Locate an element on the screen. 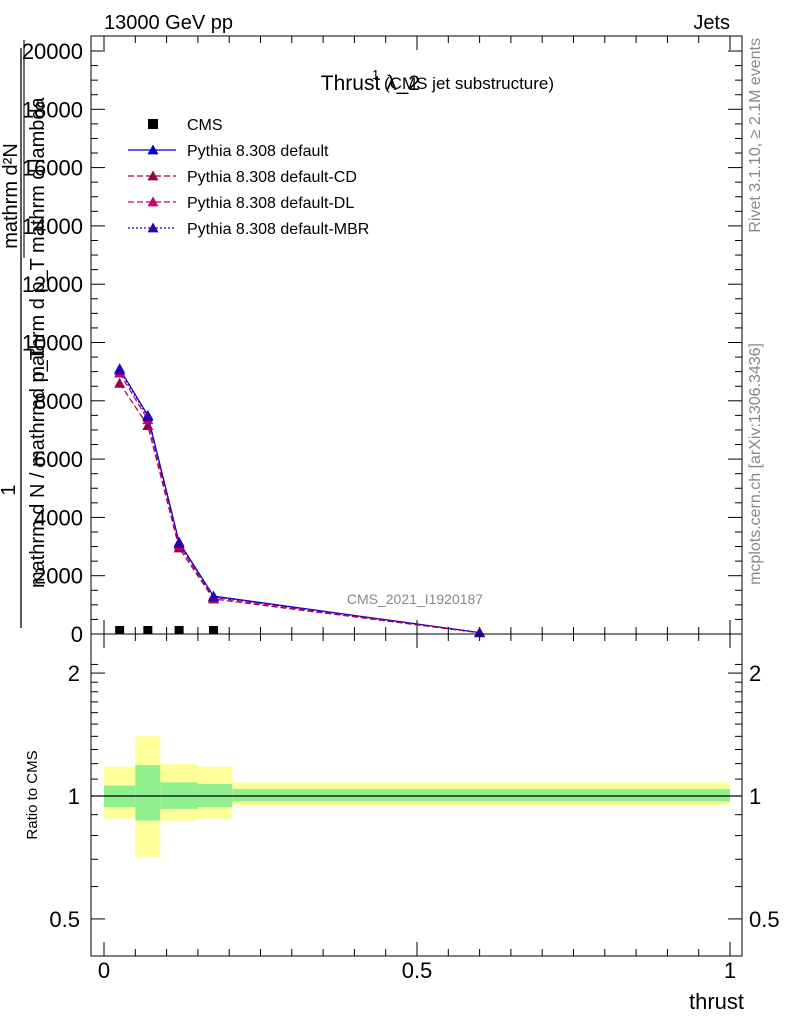 The height and width of the screenshot is (1024, 786). y-label-bottom: mathrm d N / mathrmd p_T is located at coordinates (38, 468).